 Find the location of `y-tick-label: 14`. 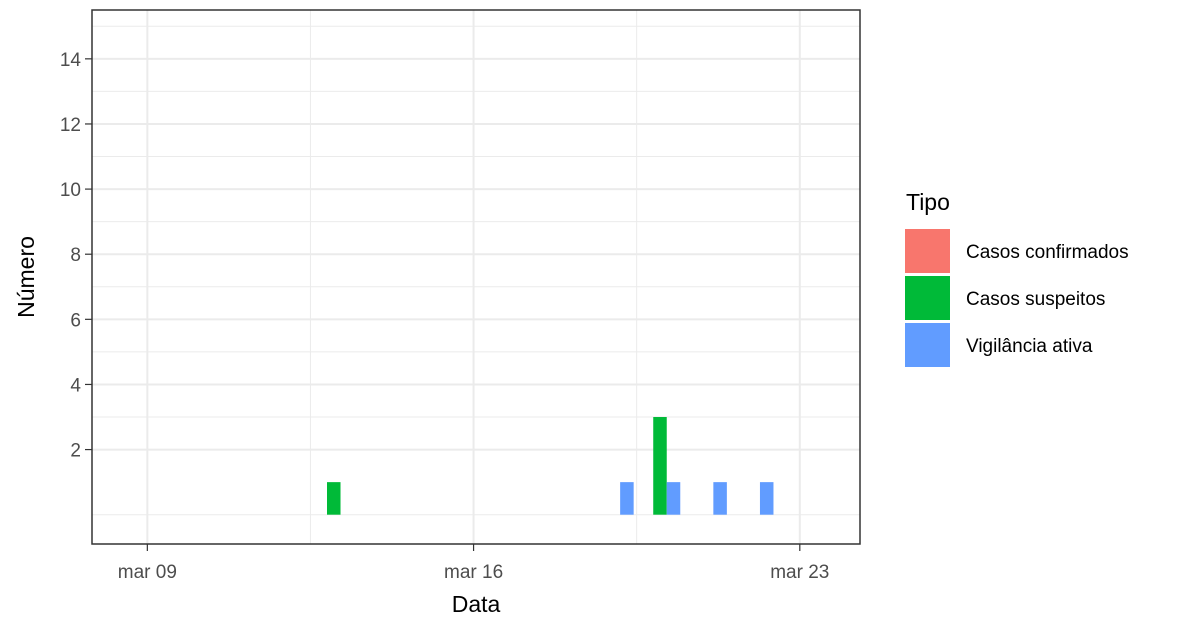

y-tick-label: 14 is located at coordinates (71, 60).